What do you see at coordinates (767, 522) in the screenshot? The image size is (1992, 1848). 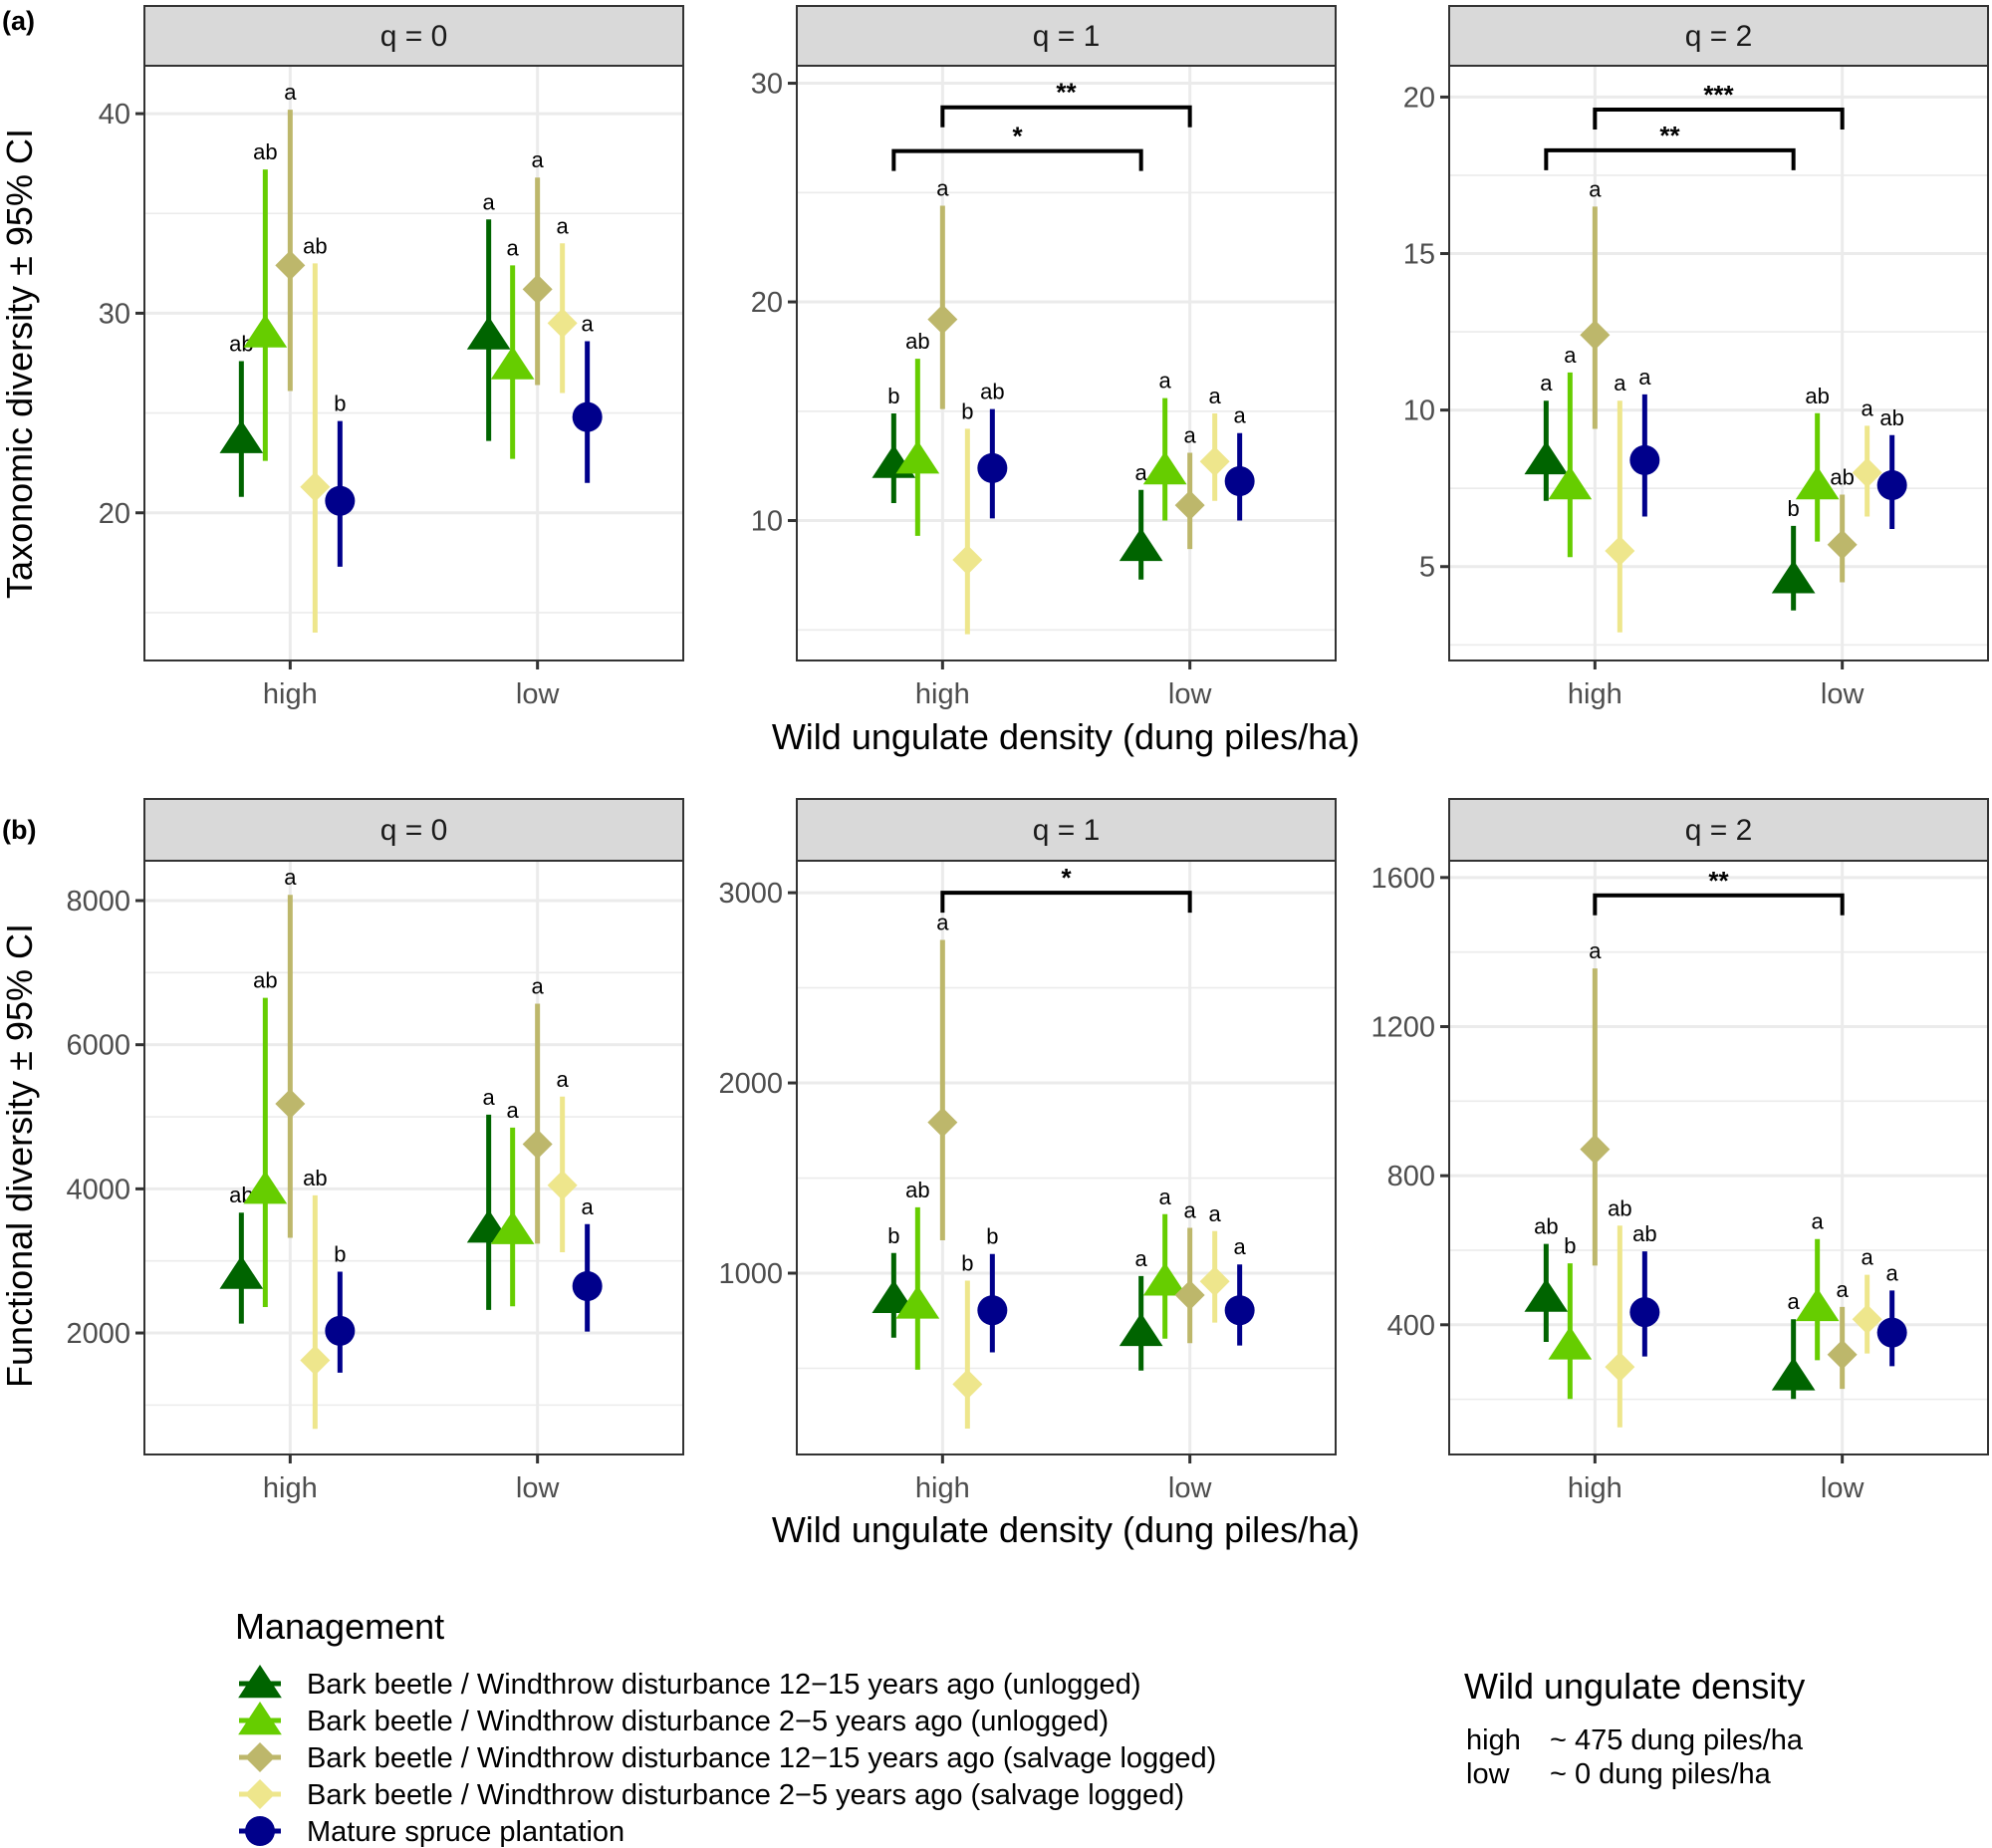 I see `y-tick-label: 10` at bounding box center [767, 522].